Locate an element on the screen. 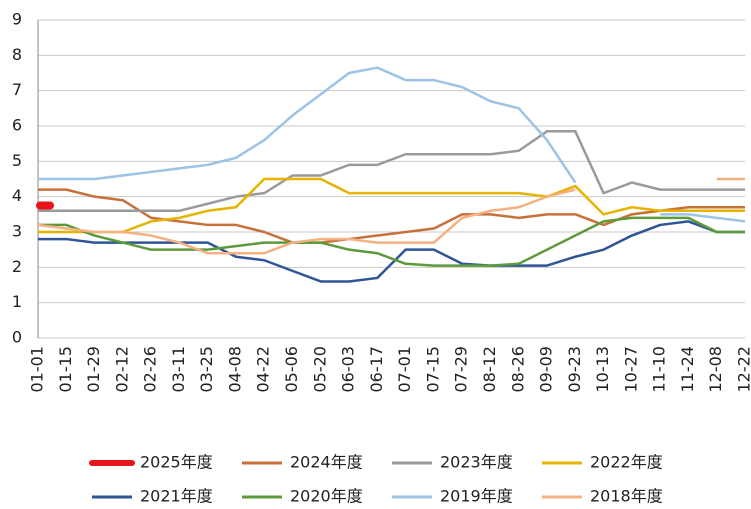 Image resolution: width=751 pixels, height=509 pixels. x-tick-label: 07-01 is located at coordinates (404, 369).